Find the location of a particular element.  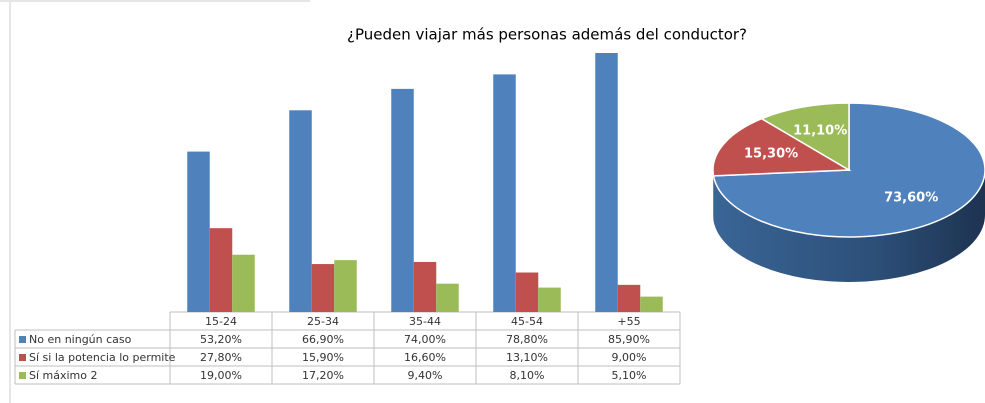

pie-label: 11,10% is located at coordinates (820, 130).